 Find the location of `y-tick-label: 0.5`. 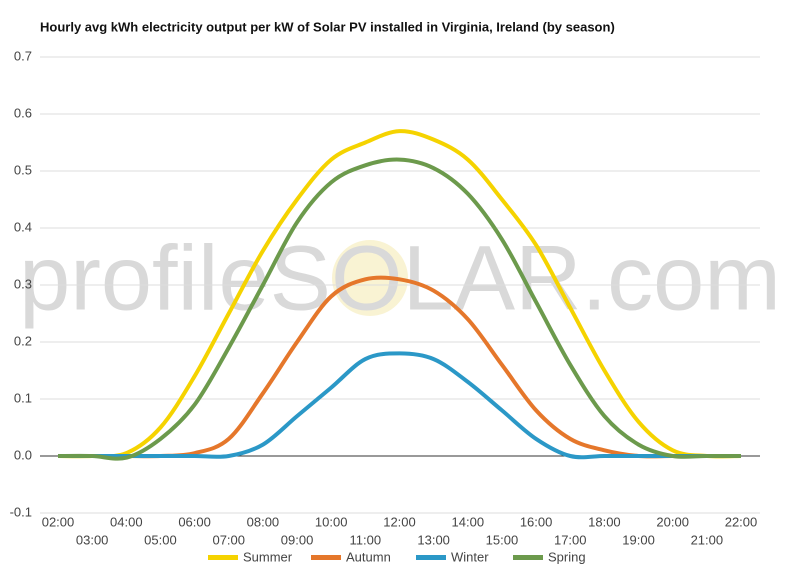

y-tick-label: 0.5 is located at coordinates (23, 169).